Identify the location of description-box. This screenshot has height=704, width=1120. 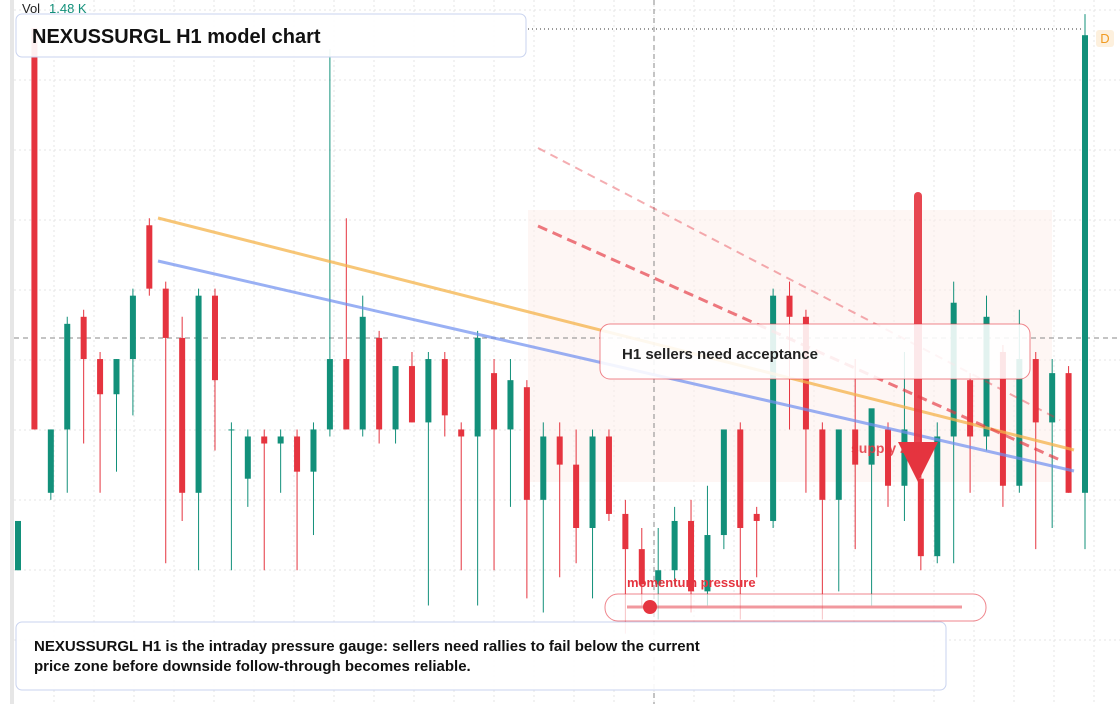
(481, 656).